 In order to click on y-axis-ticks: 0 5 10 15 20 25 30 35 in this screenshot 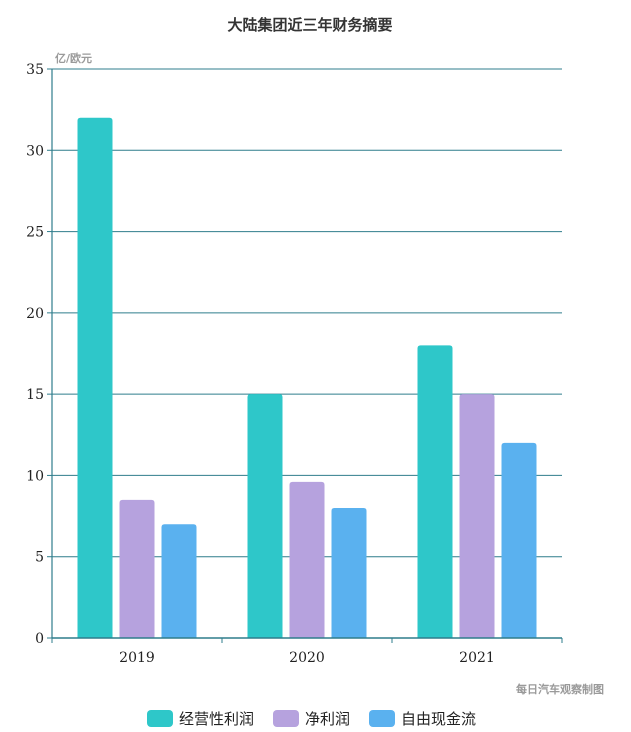, I will do `click(39, 354)`.